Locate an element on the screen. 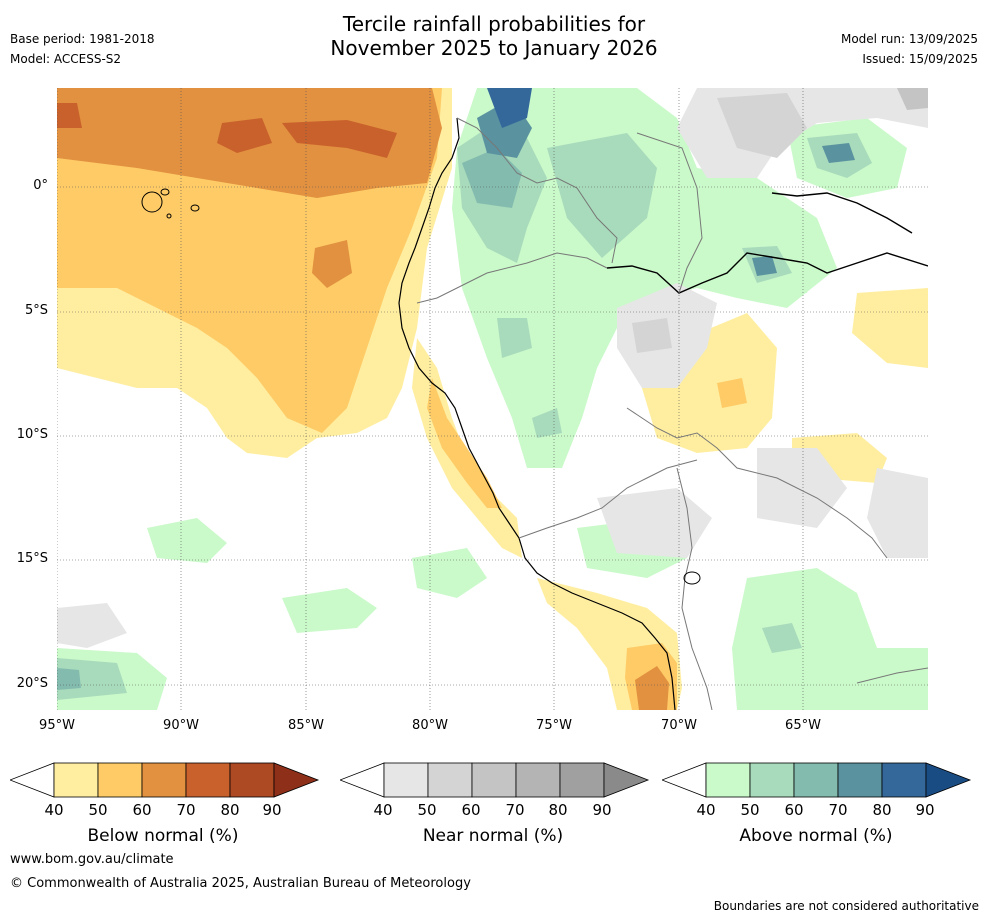 This screenshot has height=919, width=988. above-normal-90-region is located at coordinates (509, 108).